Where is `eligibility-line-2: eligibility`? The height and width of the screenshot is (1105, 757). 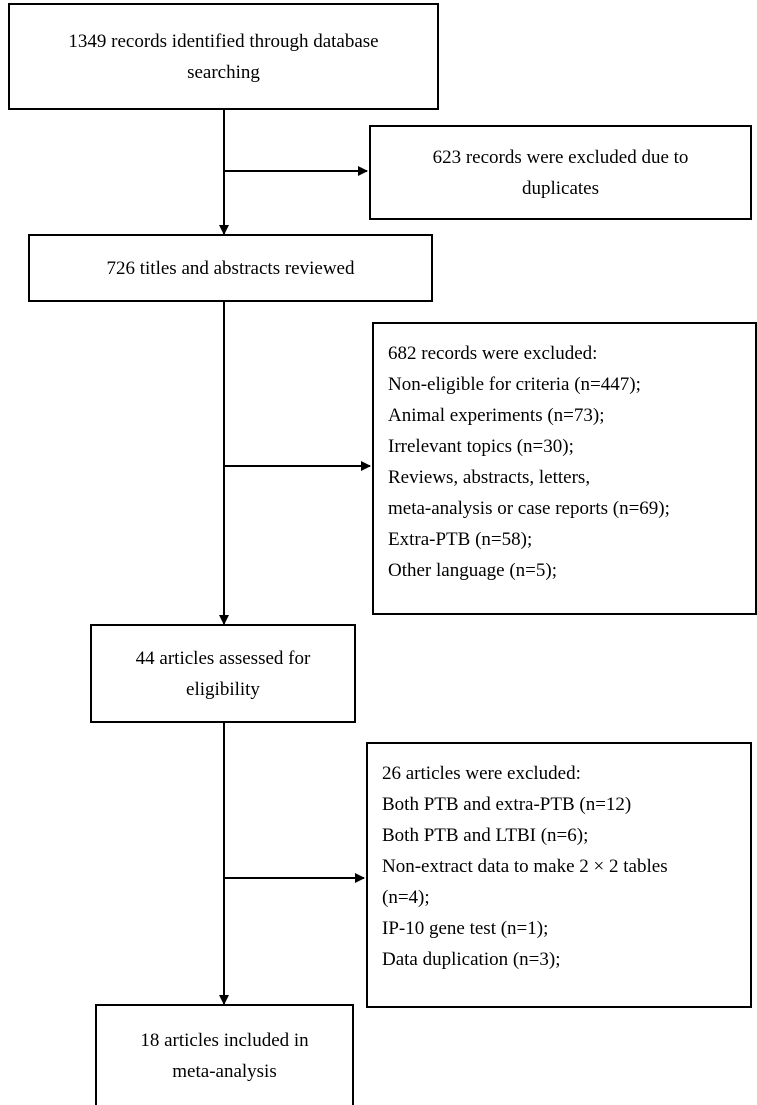 eligibility-line-2: eligibility is located at coordinates (223, 689).